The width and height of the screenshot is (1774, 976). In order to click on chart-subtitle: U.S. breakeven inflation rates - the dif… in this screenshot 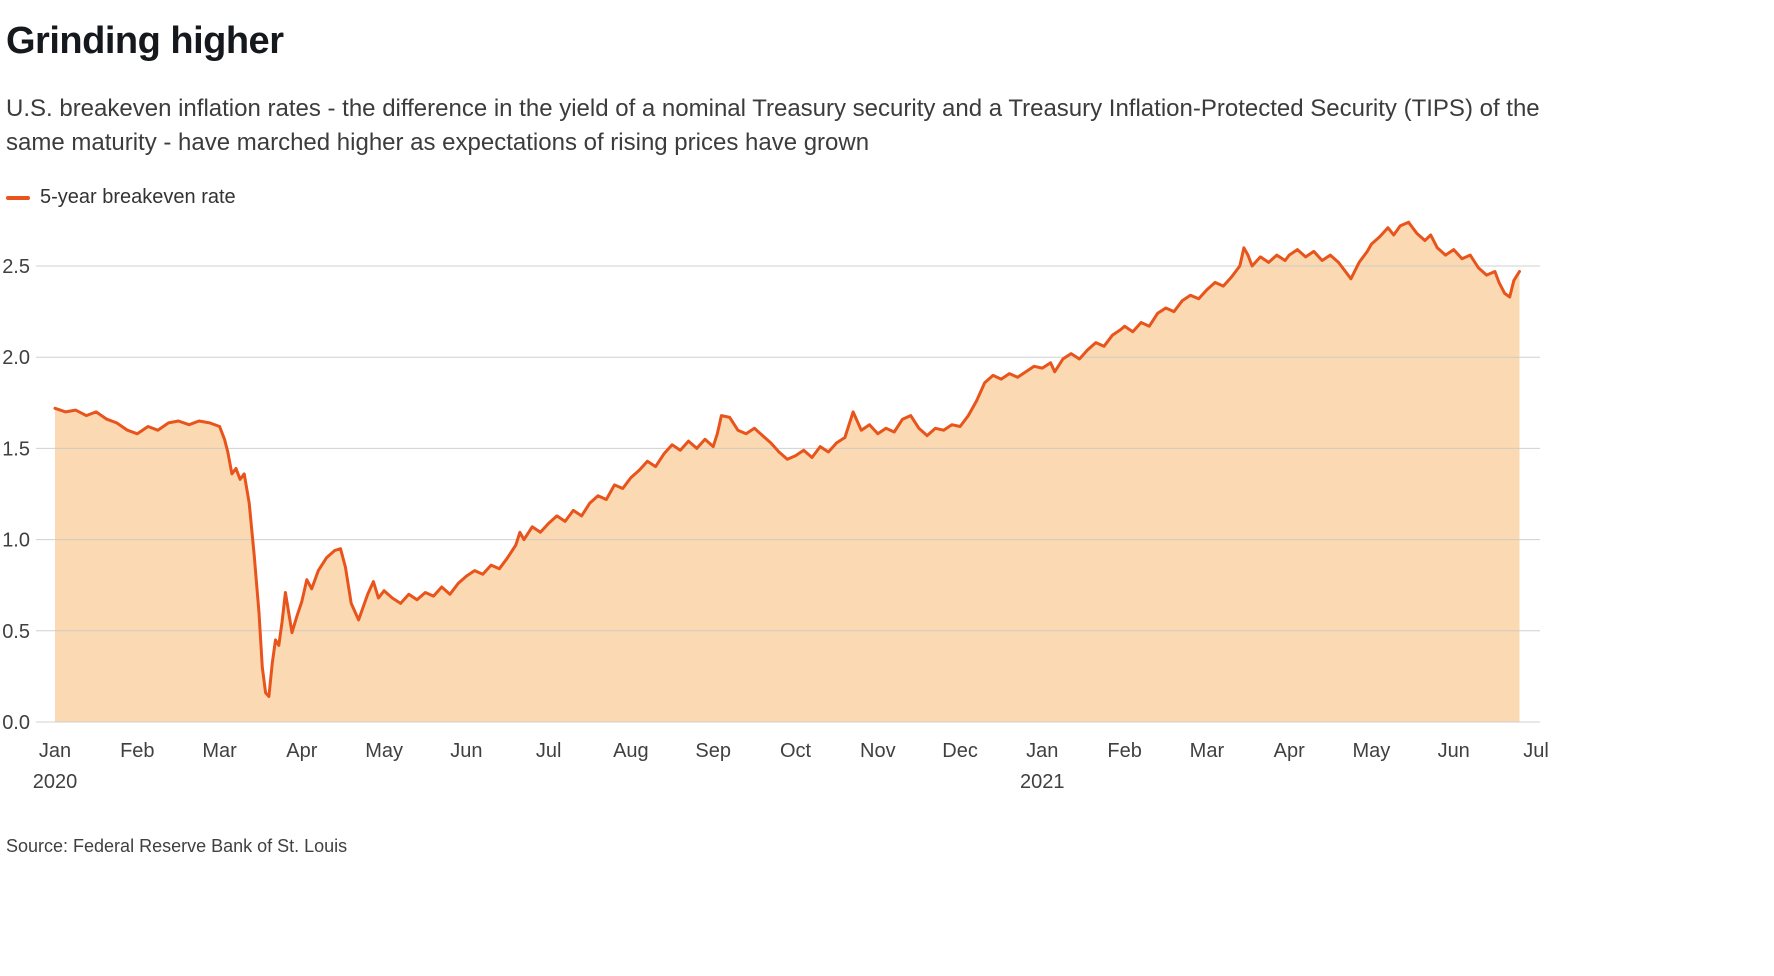, I will do `click(773, 125)`.